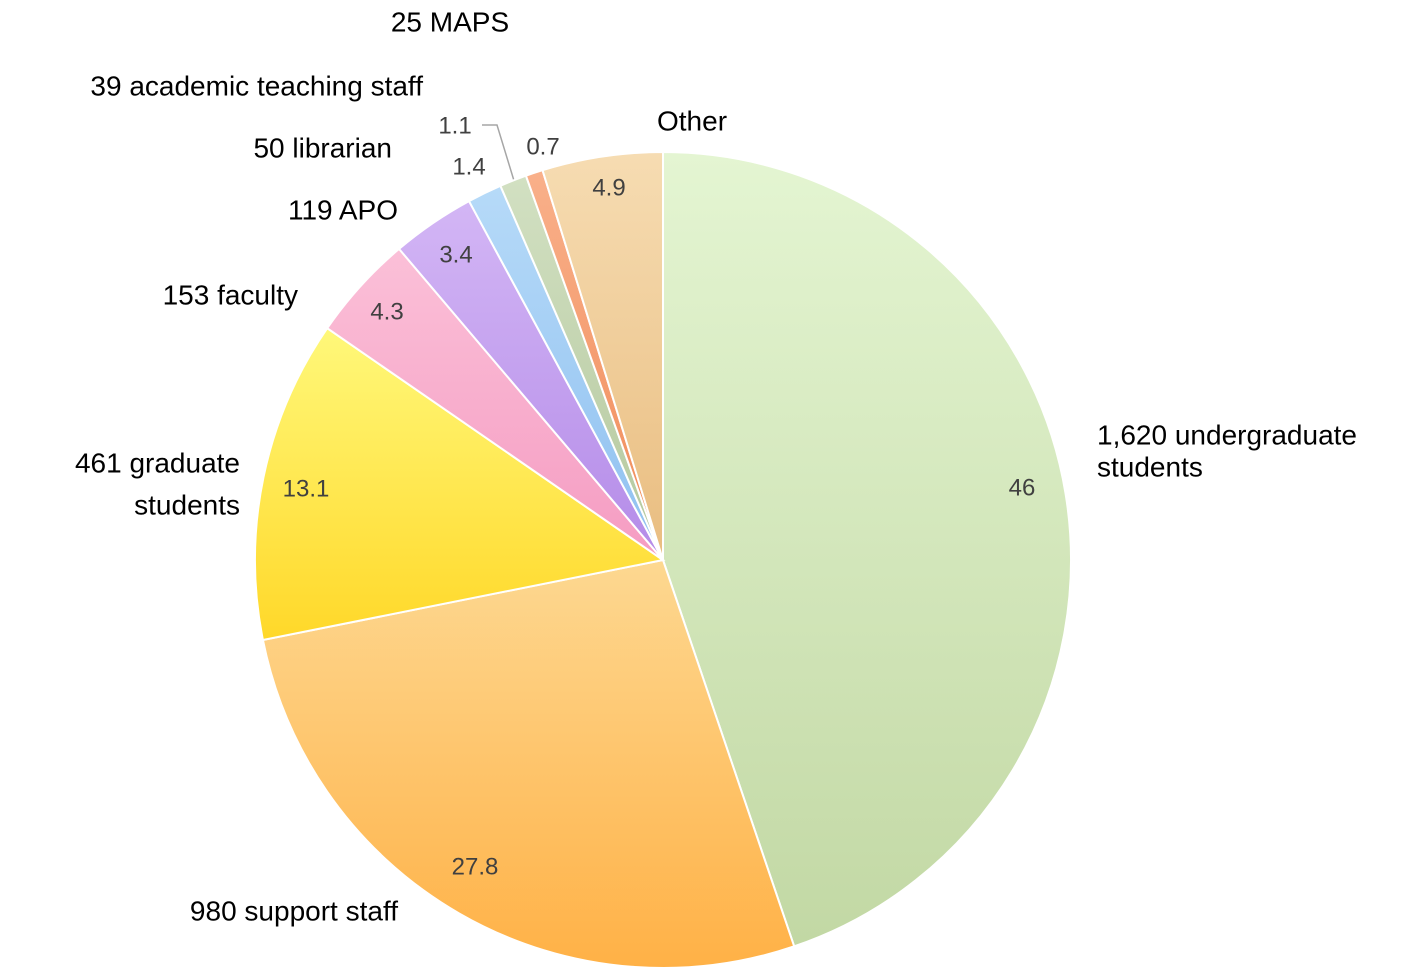  What do you see at coordinates (230, 294) in the screenshot?
I see `category-label: 153 faculty` at bounding box center [230, 294].